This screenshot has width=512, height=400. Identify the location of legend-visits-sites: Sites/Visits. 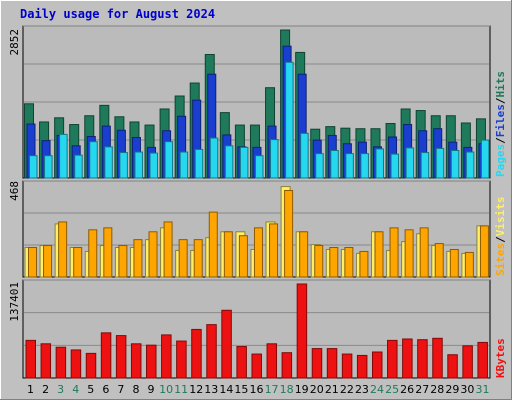
(500, 237).